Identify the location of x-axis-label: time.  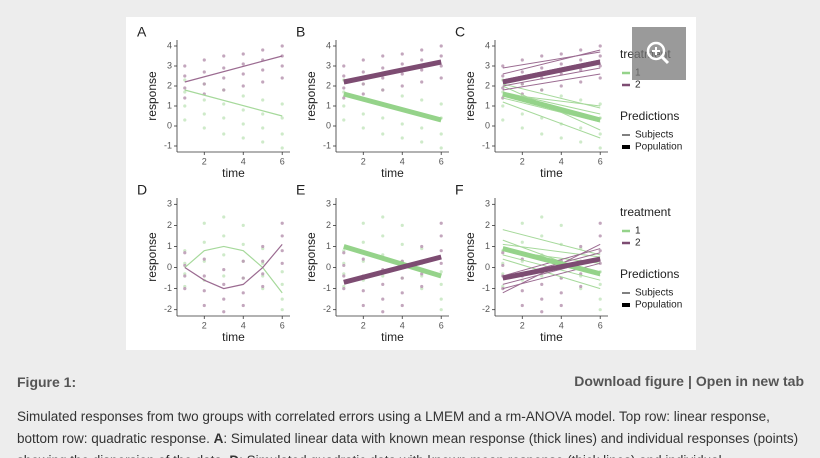
(392, 337).